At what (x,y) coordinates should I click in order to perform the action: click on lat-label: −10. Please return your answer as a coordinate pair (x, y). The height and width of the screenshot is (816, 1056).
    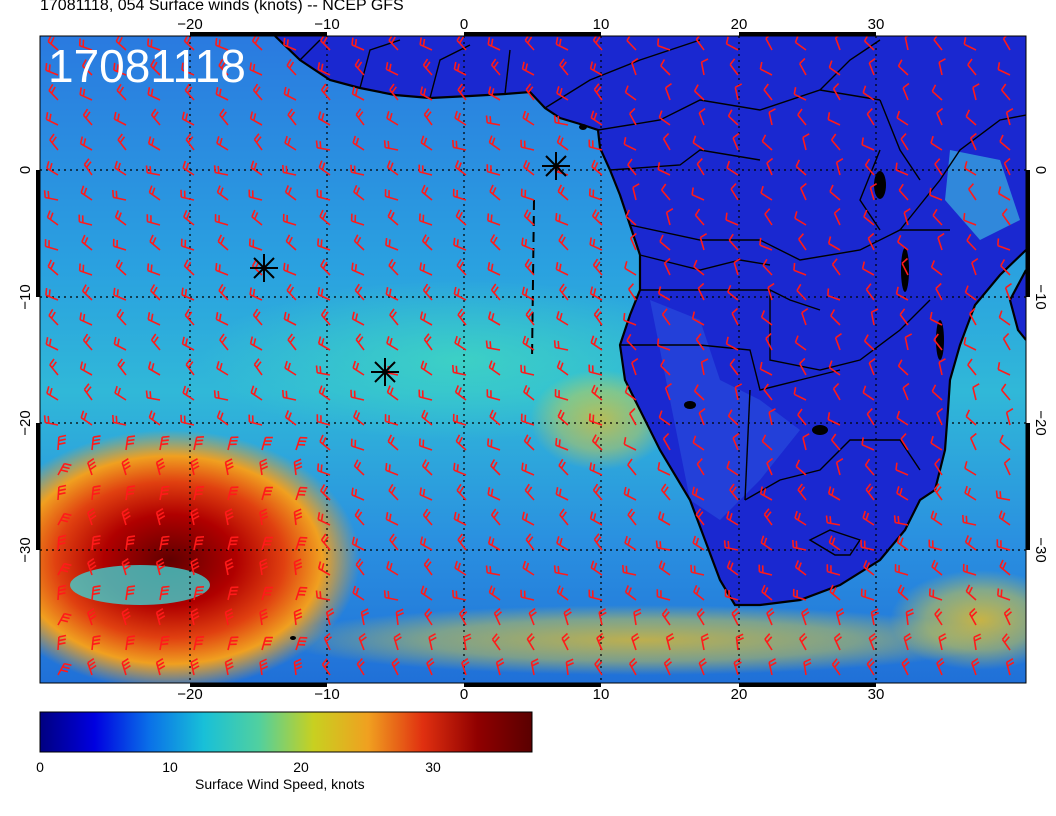
    Looking at the image, I should click on (25, 296).